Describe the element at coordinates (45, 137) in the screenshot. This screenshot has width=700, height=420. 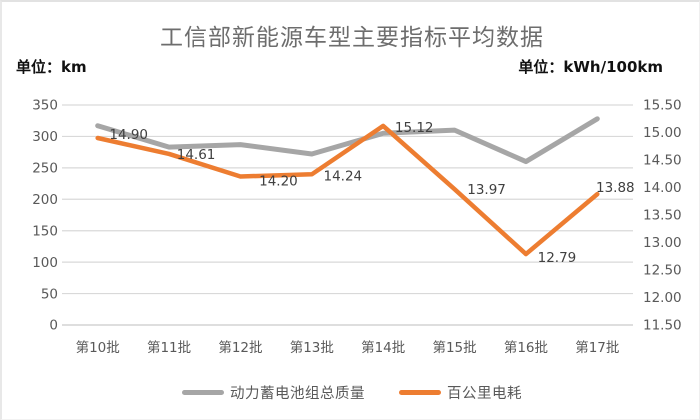
I see `left-axis-tick: 300` at that location.